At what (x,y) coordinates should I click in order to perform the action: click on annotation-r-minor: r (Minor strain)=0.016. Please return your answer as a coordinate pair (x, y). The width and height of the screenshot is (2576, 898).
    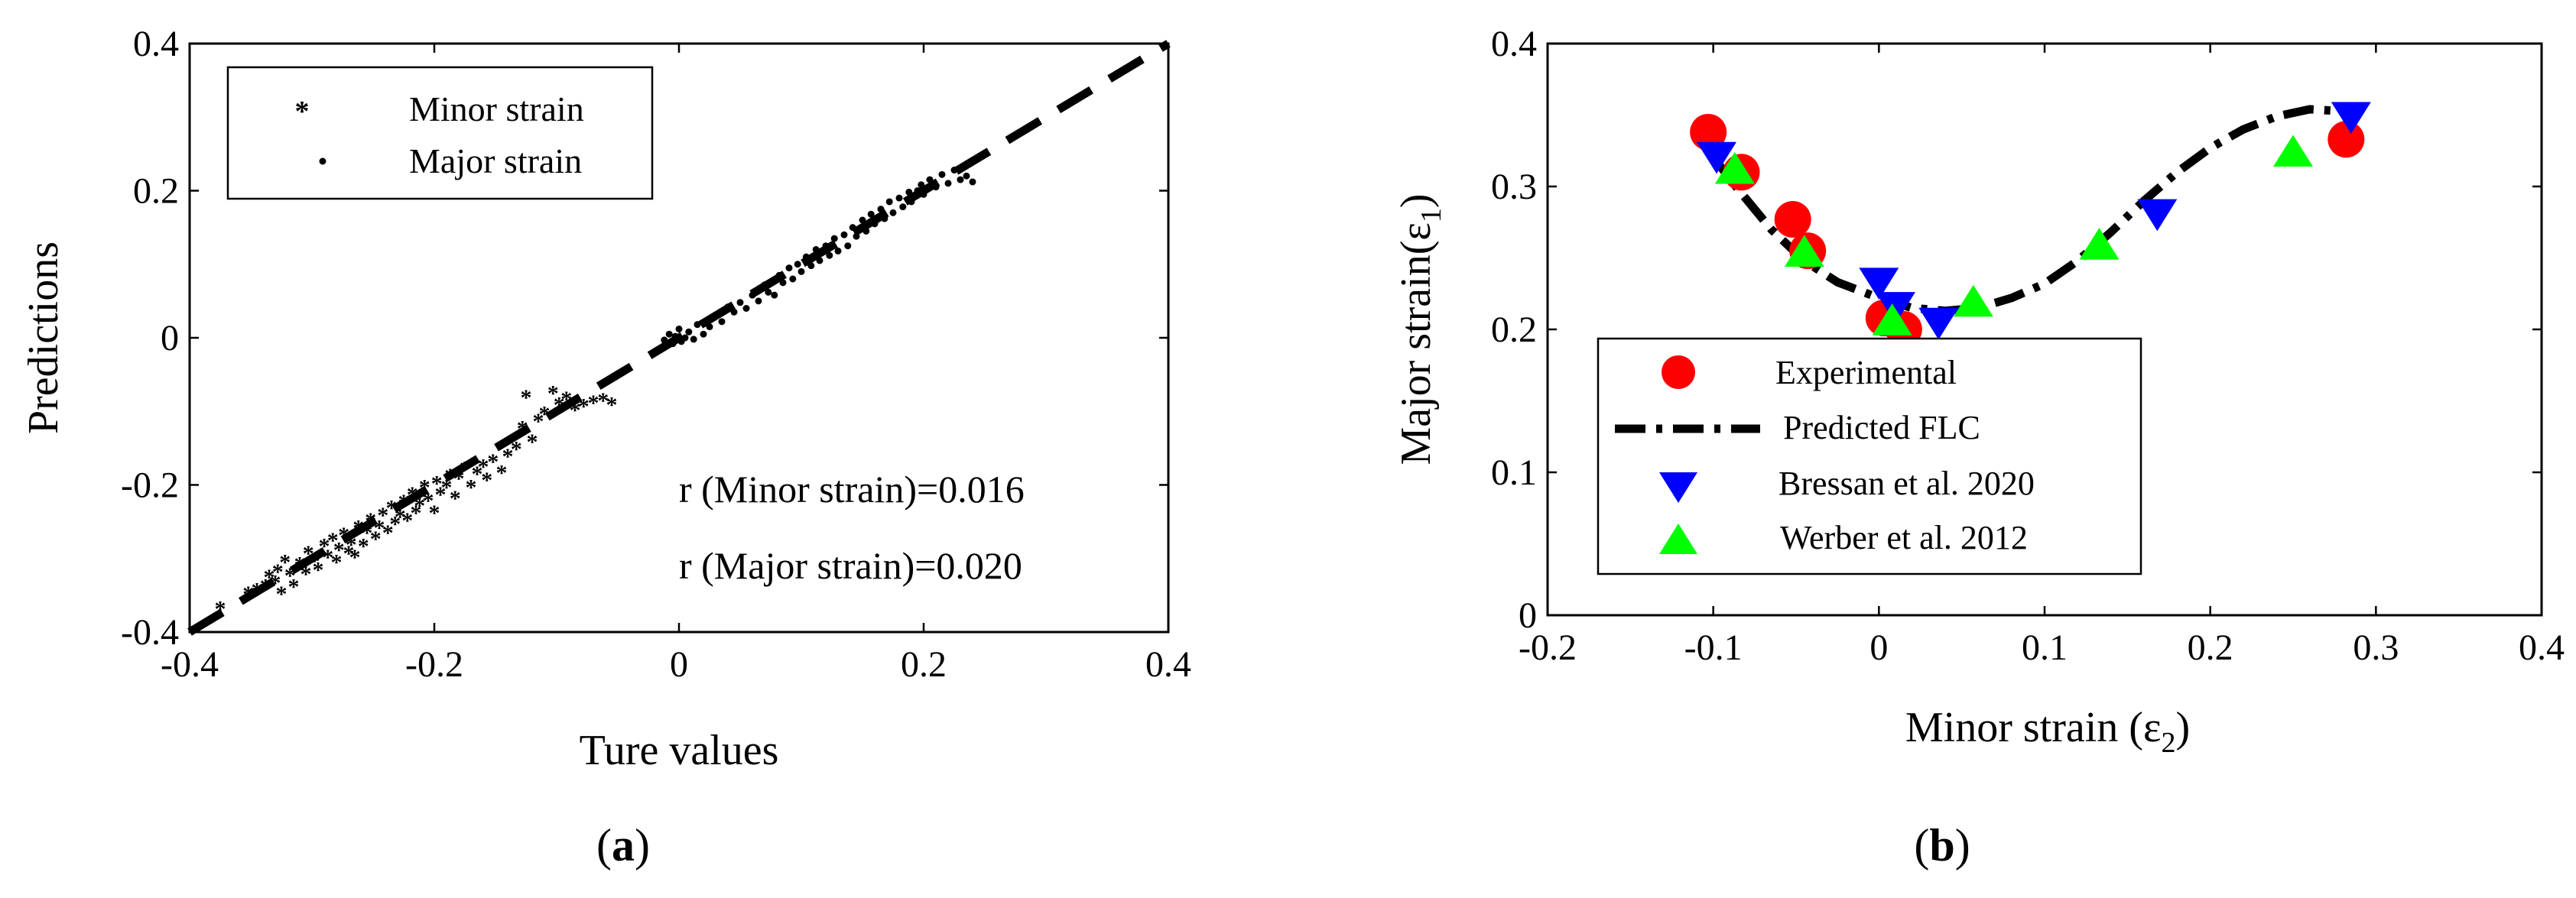
    Looking at the image, I should click on (852, 489).